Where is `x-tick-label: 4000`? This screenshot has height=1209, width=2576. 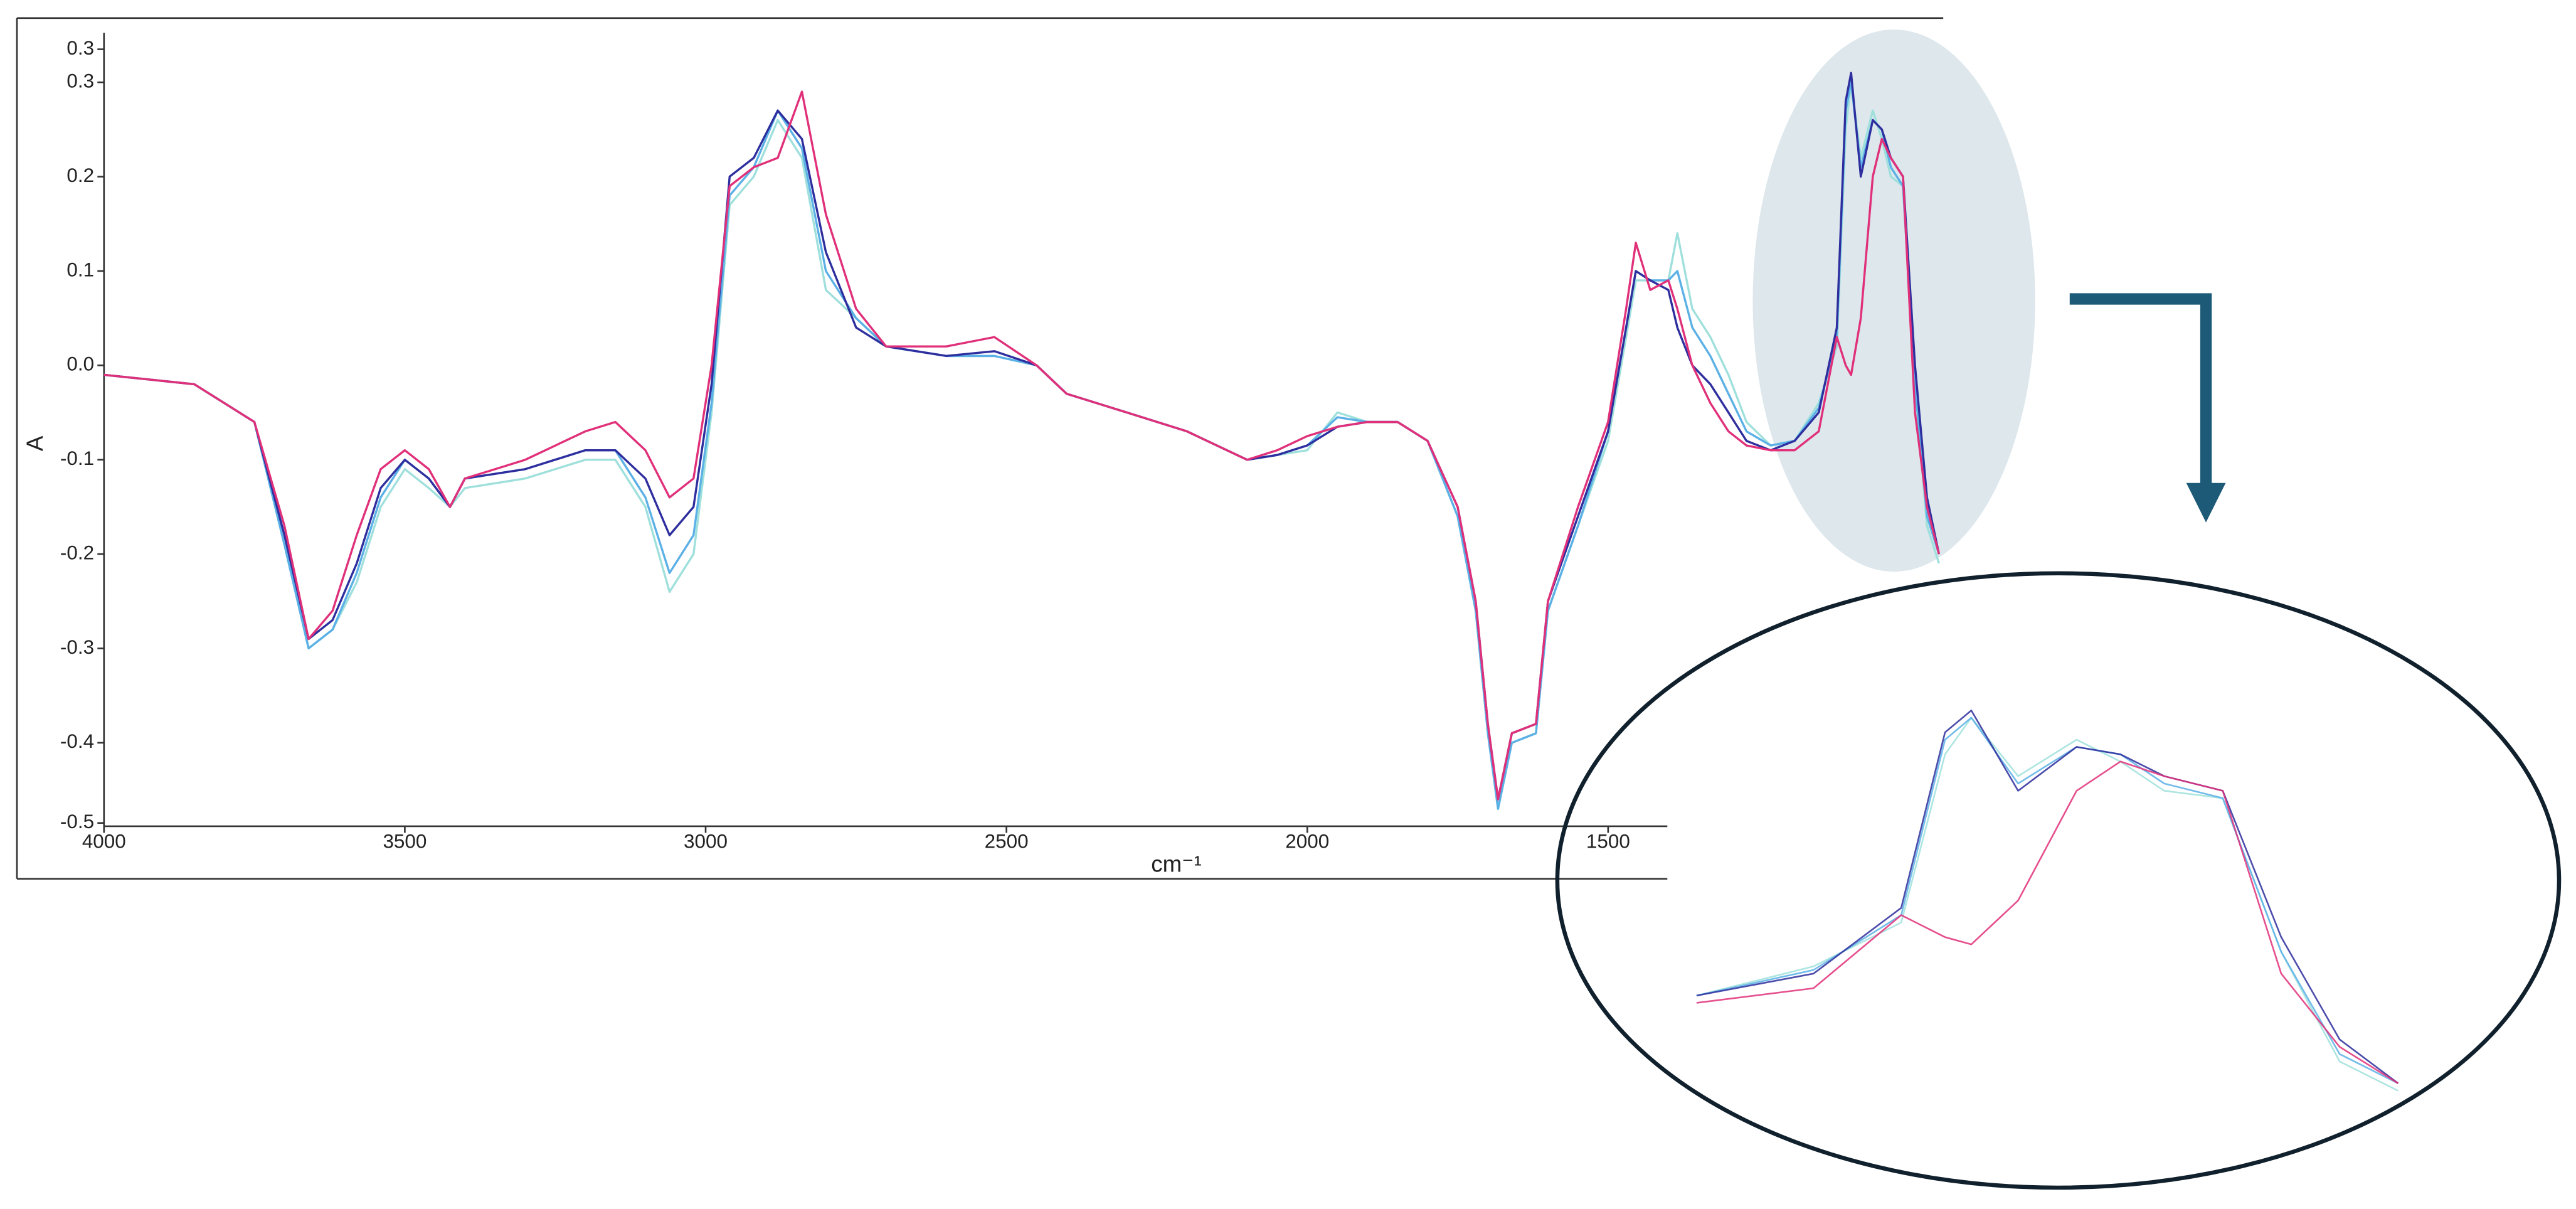
x-tick-label: 4000 is located at coordinates (104, 841).